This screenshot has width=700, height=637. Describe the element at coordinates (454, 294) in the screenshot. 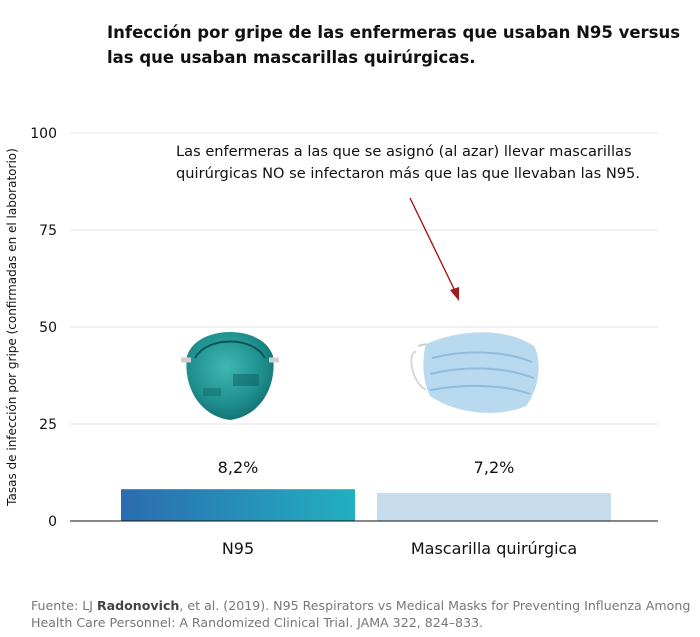

I see `arrow-head` at that location.